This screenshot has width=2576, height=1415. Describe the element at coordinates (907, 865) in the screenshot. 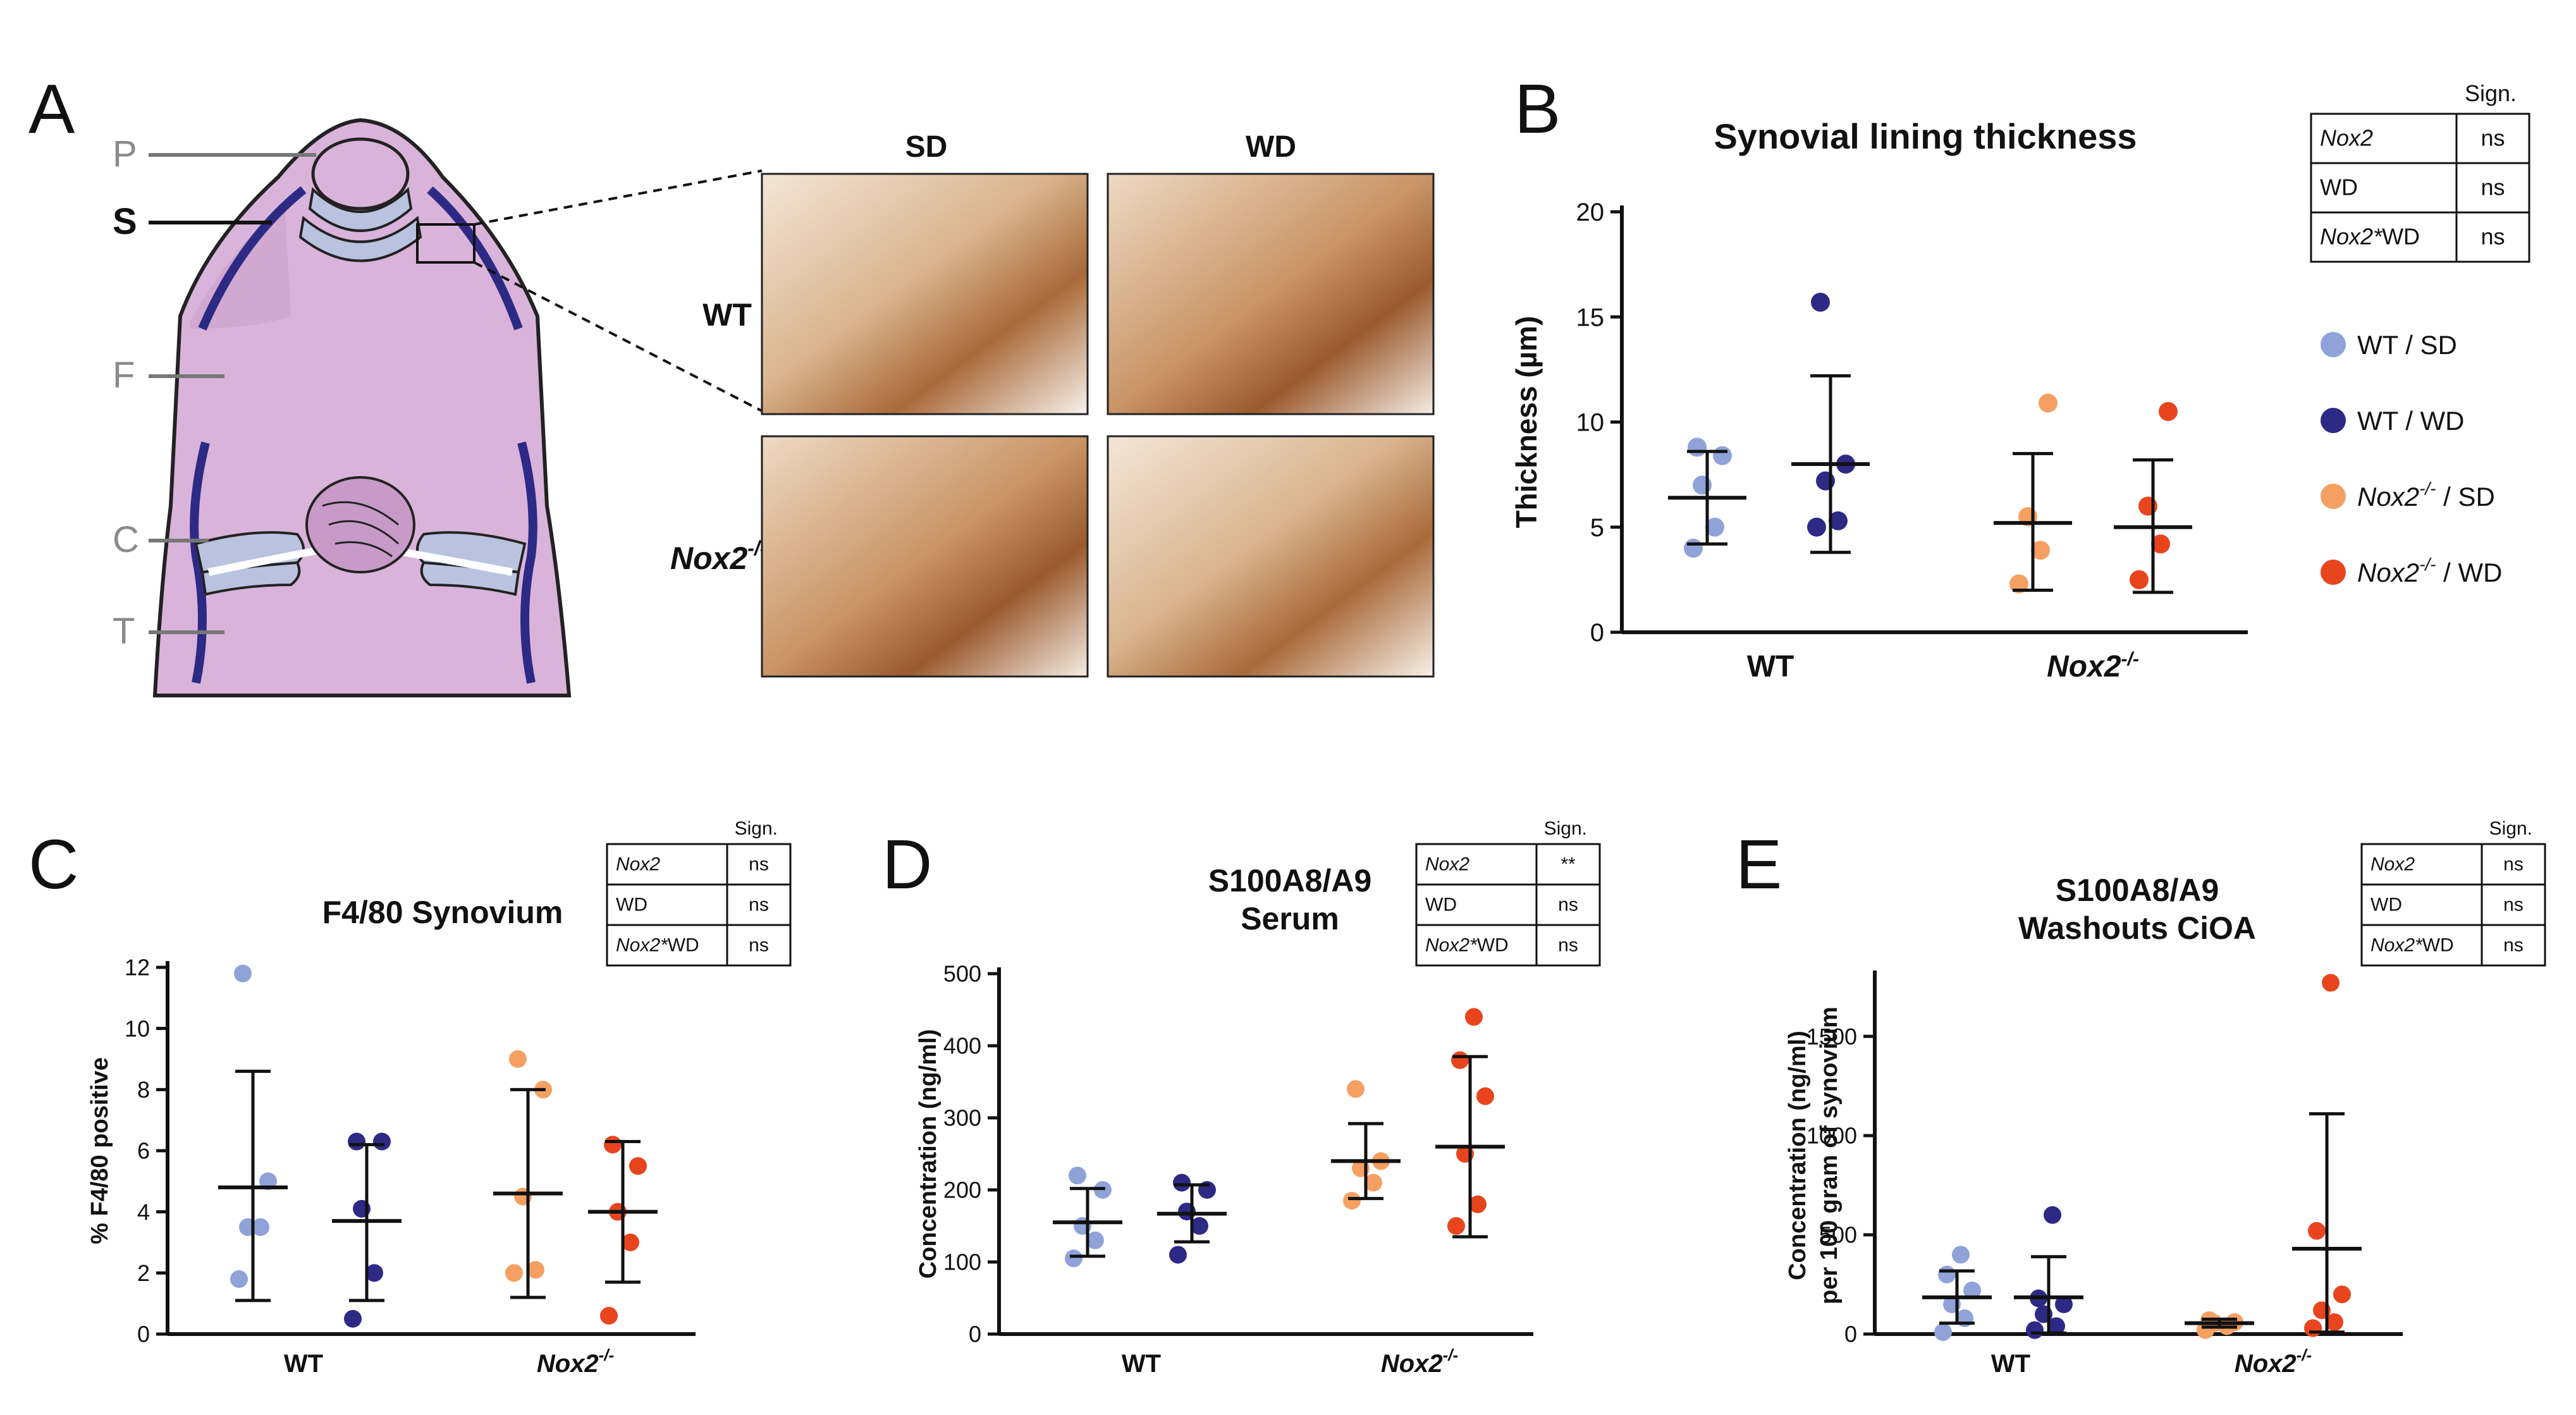

I see `panel-d-letter: D` at that location.